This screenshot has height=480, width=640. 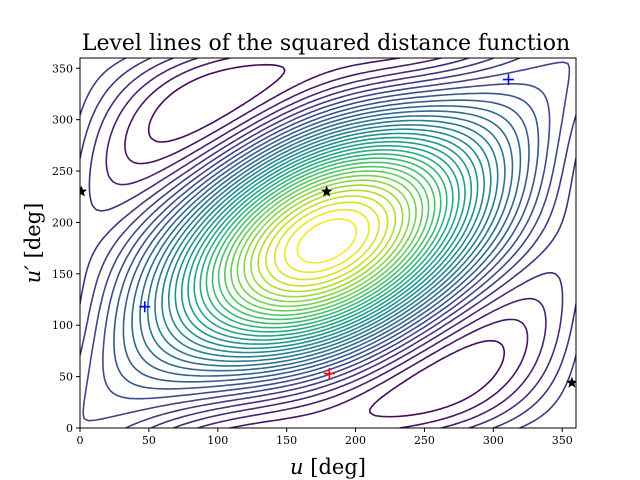 What do you see at coordinates (338, 467) in the screenshot?
I see `x-axis-unit: [deg]` at bounding box center [338, 467].